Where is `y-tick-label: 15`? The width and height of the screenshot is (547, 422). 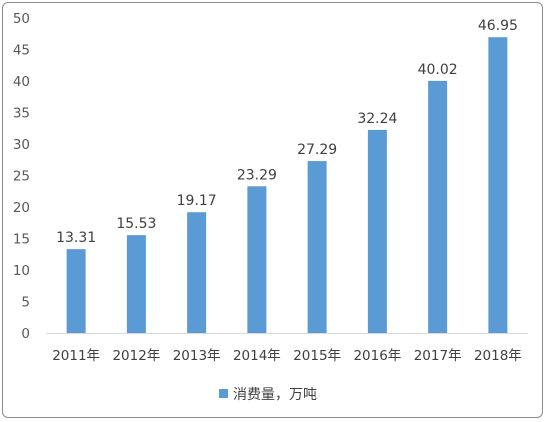
y-tick-label: 15 is located at coordinates (21, 240).